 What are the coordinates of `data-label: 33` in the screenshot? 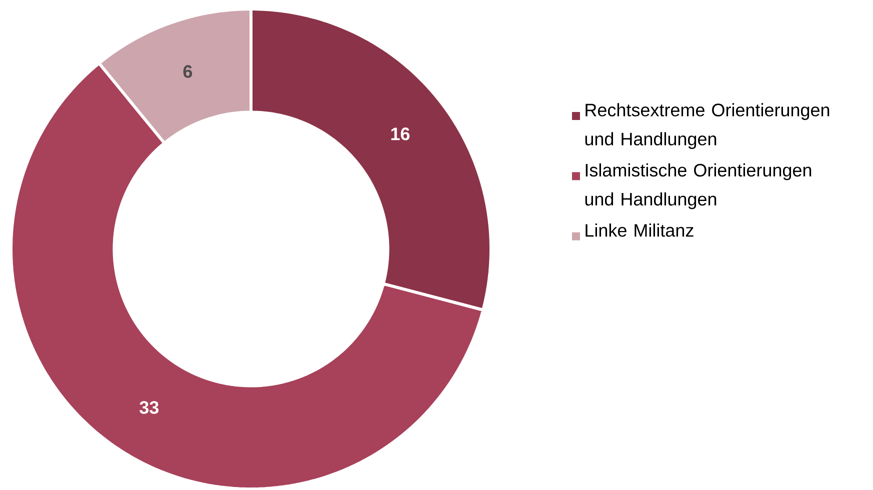 It's located at (149, 407).